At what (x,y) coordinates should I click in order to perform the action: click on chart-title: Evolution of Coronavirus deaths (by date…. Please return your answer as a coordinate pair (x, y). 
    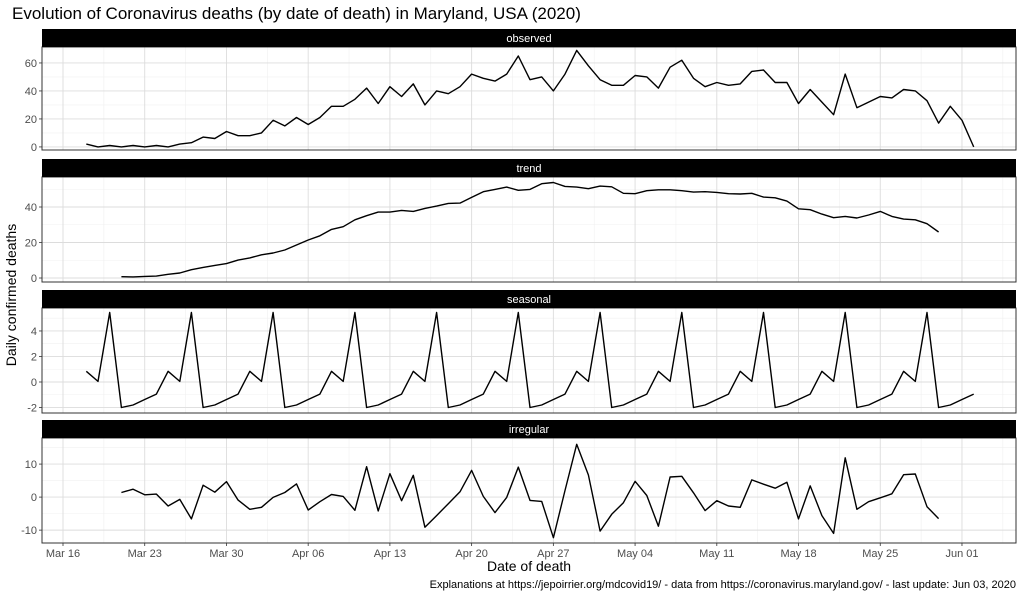
    Looking at the image, I should click on (296, 13).